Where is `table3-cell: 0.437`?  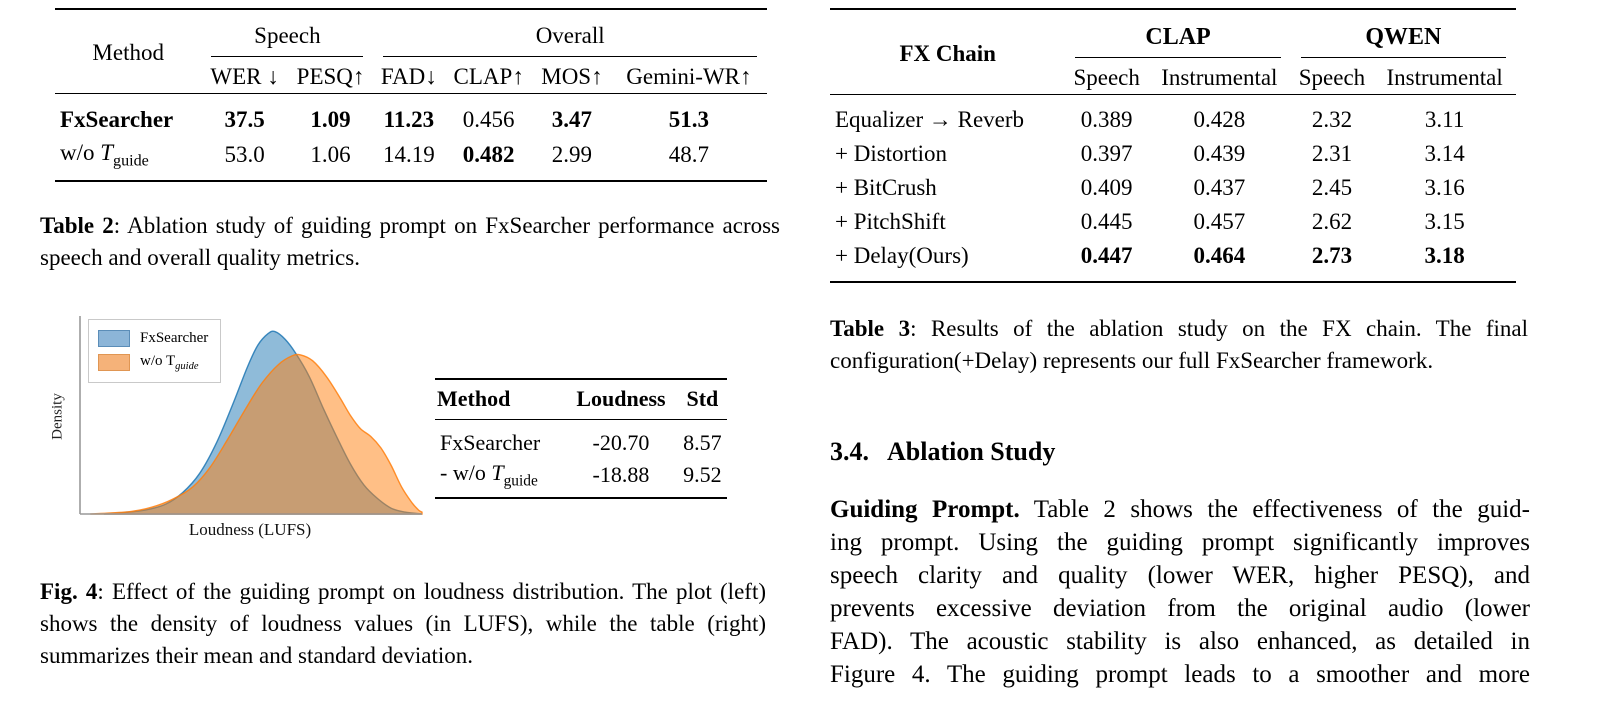
table3-cell: 0.437 is located at coordinates (1219, 188).